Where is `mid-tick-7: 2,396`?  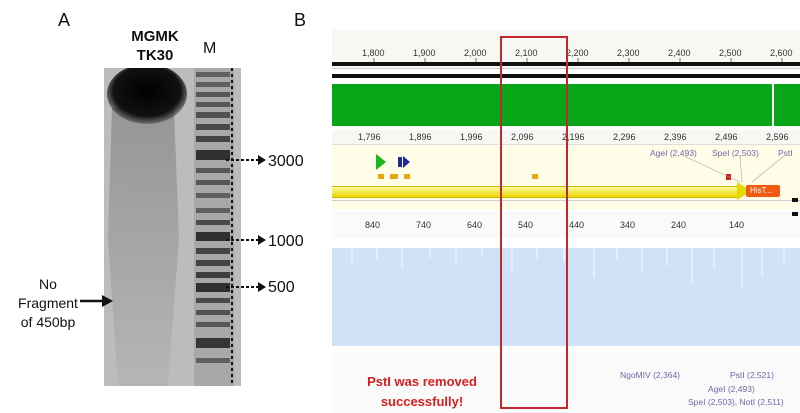 mid-tick-7: 2,396 is located at coordinates (675, 137).